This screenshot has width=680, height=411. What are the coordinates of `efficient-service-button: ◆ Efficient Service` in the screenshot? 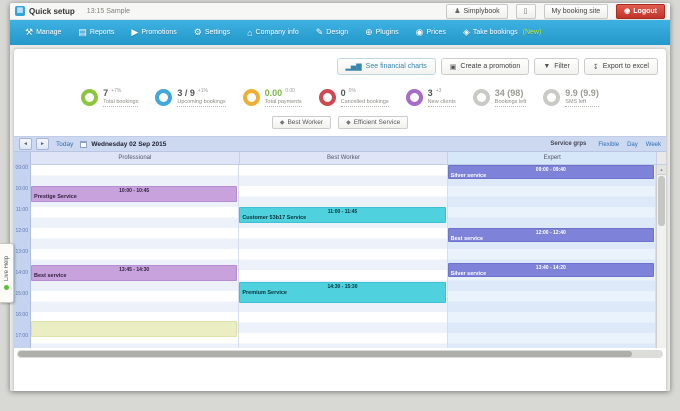 It's located at (373, 123).